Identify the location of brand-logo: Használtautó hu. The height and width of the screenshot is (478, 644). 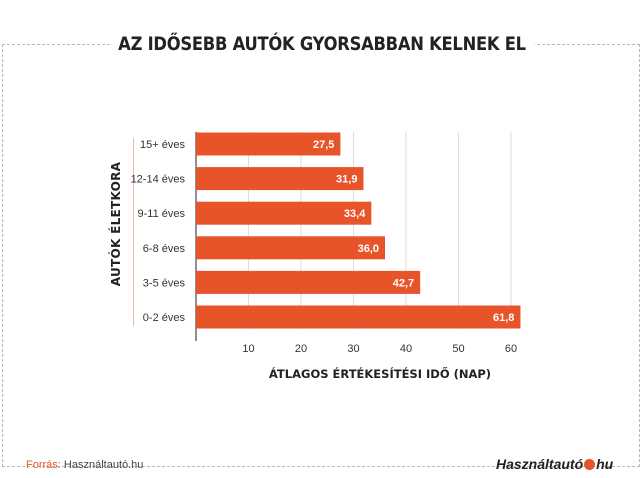
(554, 464).